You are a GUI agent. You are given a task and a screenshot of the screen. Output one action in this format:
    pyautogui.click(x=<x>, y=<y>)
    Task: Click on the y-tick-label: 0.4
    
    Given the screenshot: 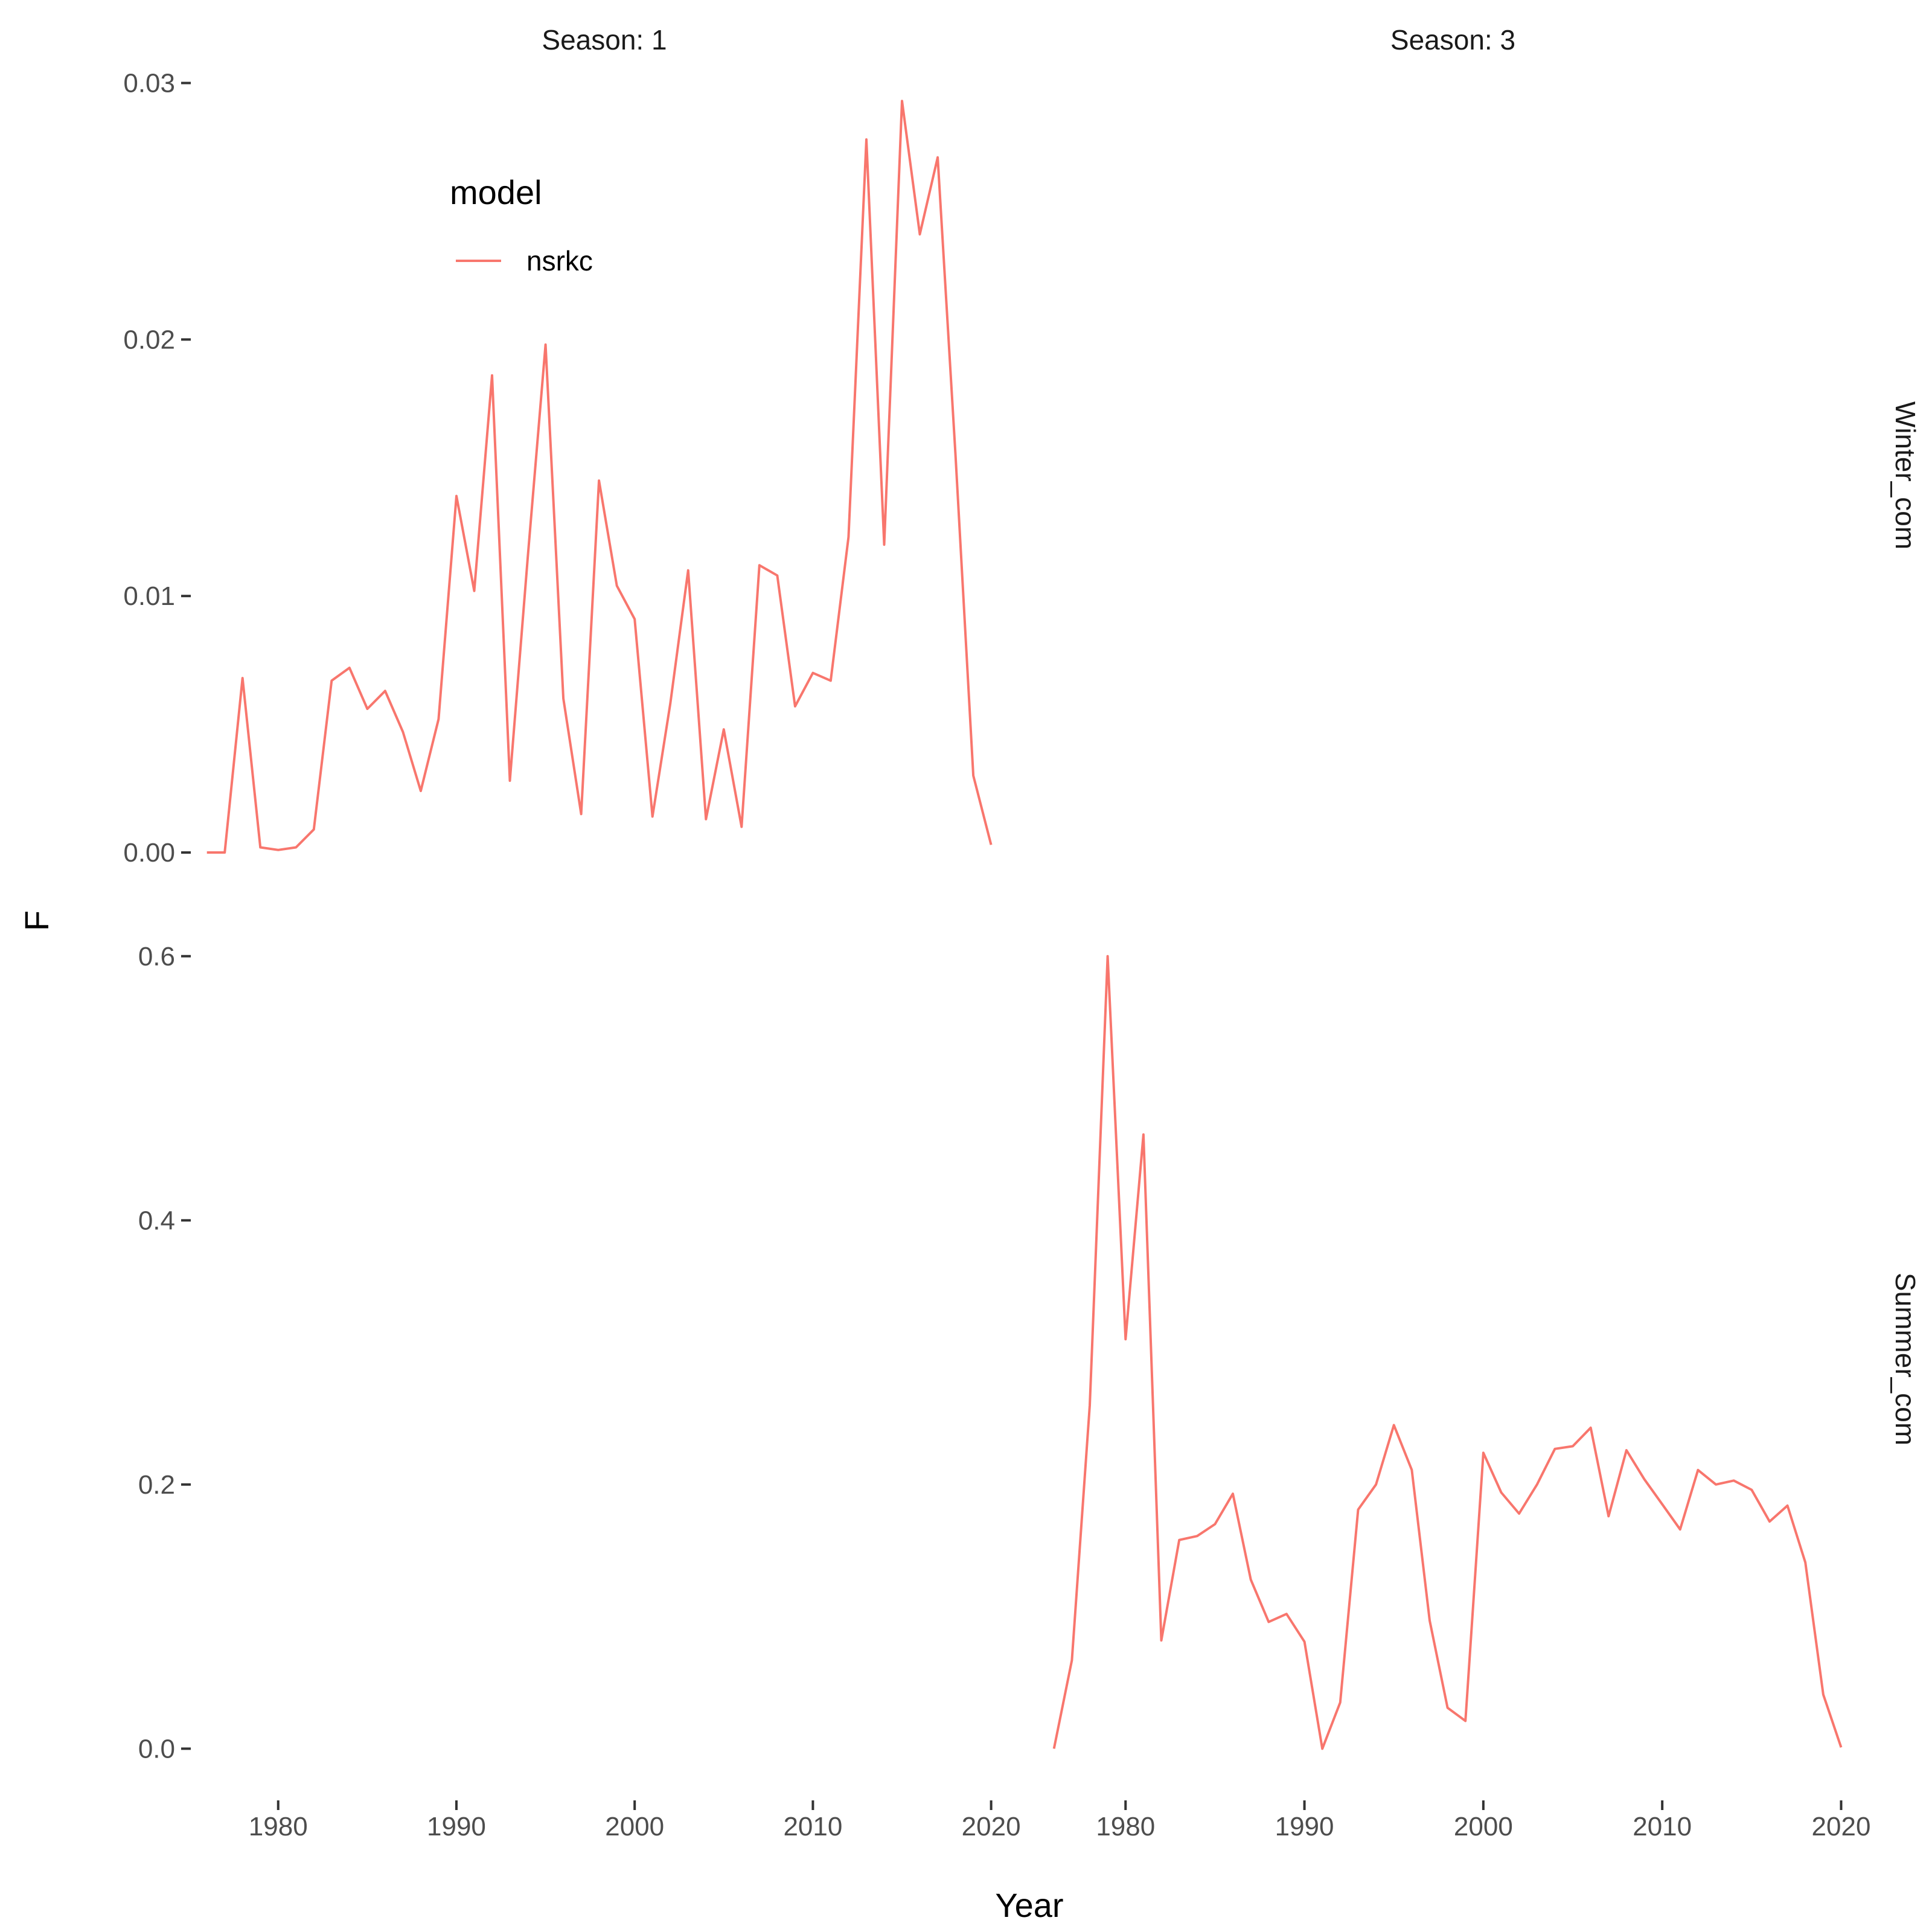 What is the action you would take?
    pyautogui.click(x=156, y=1221)
    